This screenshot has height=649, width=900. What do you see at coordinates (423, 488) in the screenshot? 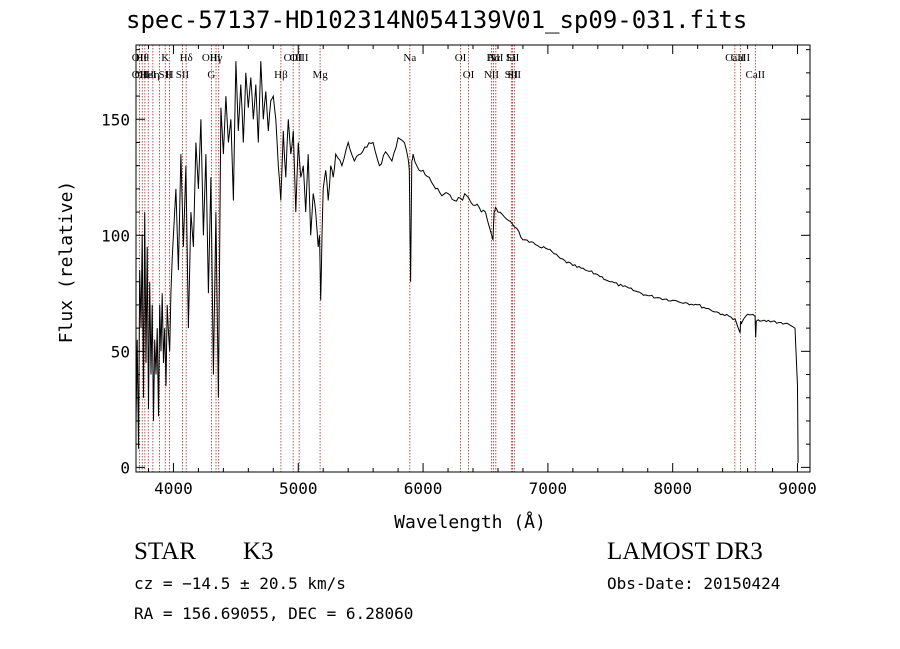
I see `x-tick-label: 6000` at bounding box center [423, 488].